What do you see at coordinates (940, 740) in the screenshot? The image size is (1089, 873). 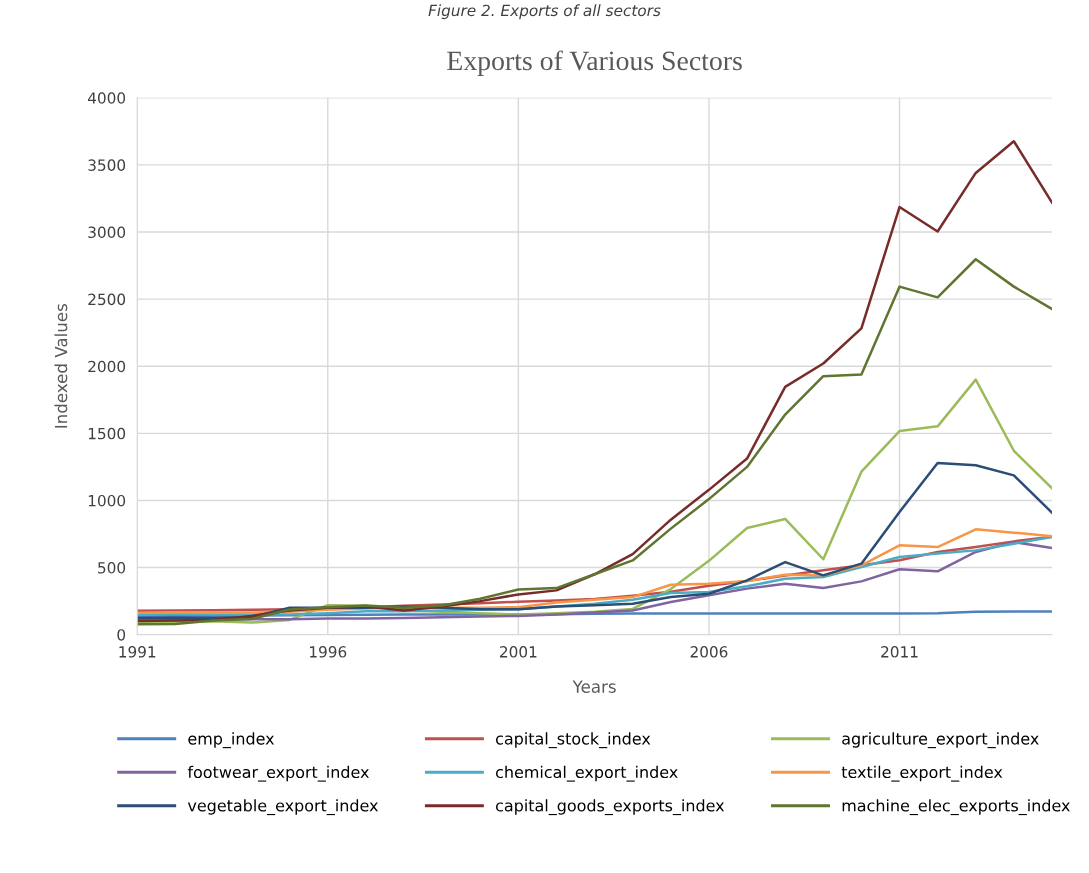 I see `legend-label: agriculture_export_index` at bounding box center [940, 740].